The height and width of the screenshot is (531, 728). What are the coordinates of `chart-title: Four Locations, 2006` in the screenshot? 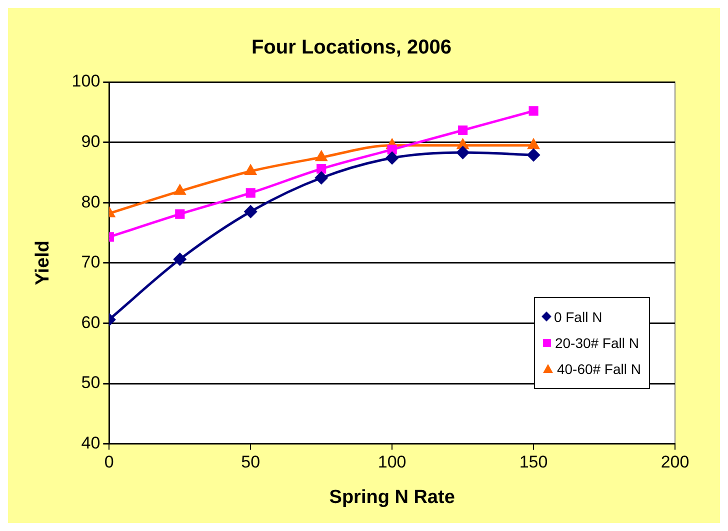 It's located at (351, 47).